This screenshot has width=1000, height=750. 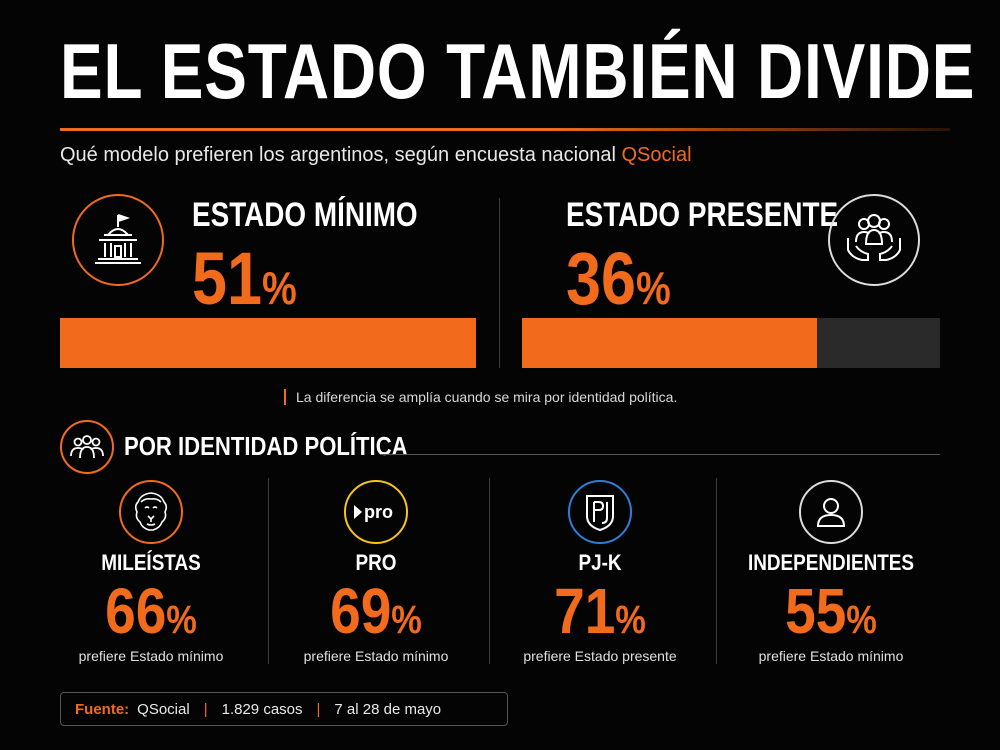 What do you see at coordinates (376, 656) in the screenshot?
I see `pro-caption: prefiere Estado mínimo` at bounding box center [376, 656].